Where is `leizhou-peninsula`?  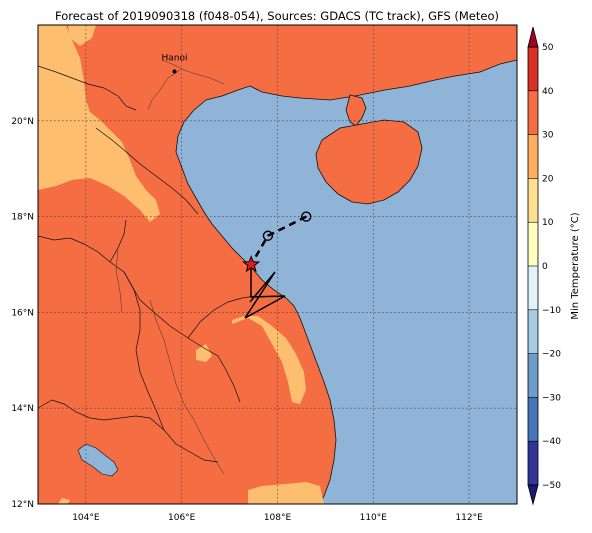 leizhou-peninsula is located at coordinates (356, 110).